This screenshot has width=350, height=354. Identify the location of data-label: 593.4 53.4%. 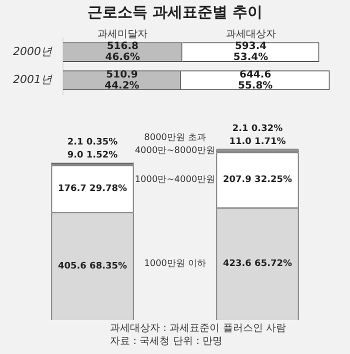
(250, 52).